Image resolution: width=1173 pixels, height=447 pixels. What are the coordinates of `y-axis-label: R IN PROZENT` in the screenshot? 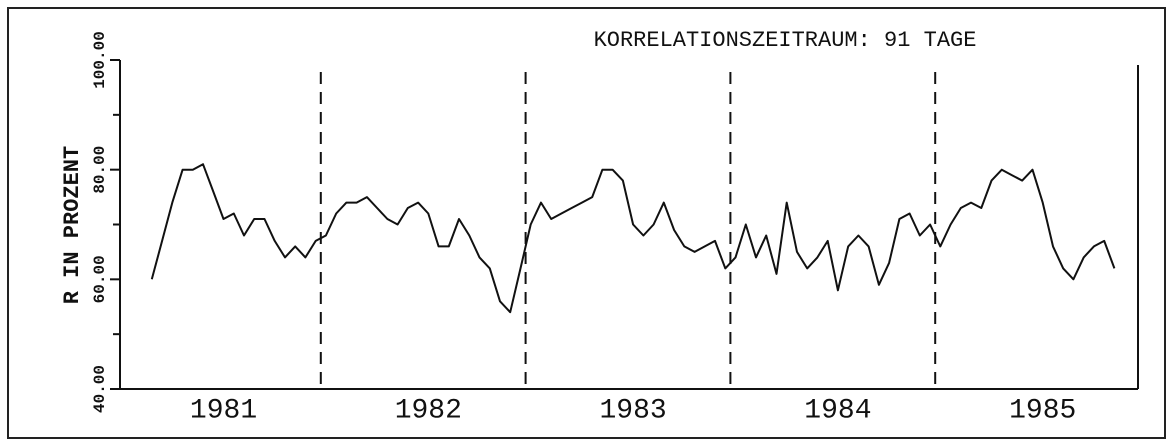 It's located at (72, 225).